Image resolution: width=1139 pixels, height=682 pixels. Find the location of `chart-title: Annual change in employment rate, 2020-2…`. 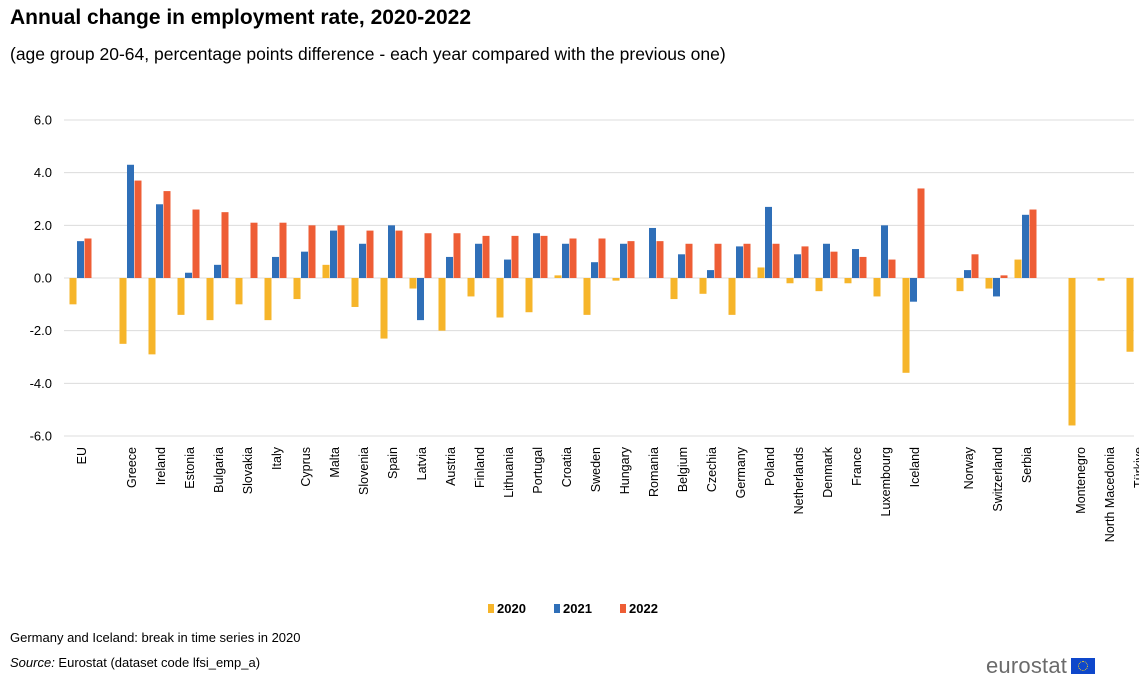

chart-title: Annual change in employment rate, 2020-2… is located at coordinates (240, 17).